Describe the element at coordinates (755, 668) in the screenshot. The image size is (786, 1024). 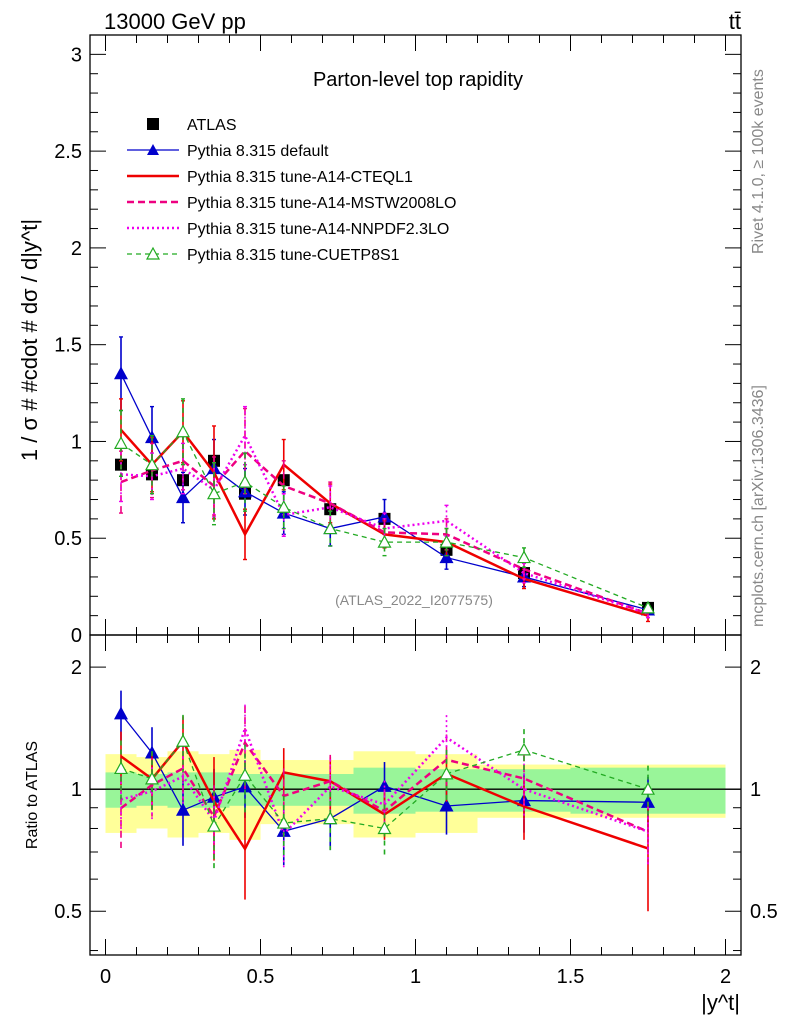
I see `ratio-tick-label-right: 2` at that location.